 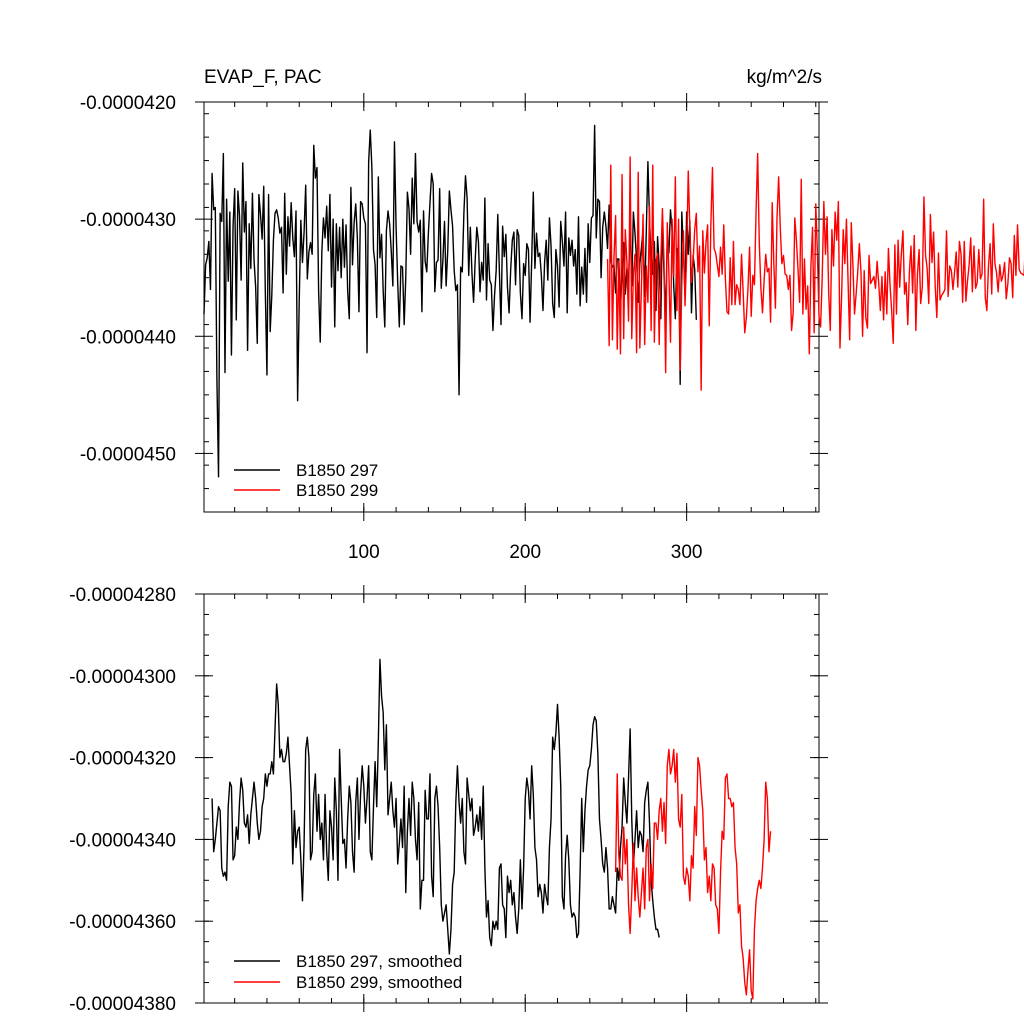 I want to click on x-tick-labels: 100 200 300, so click(x=525, y=552).